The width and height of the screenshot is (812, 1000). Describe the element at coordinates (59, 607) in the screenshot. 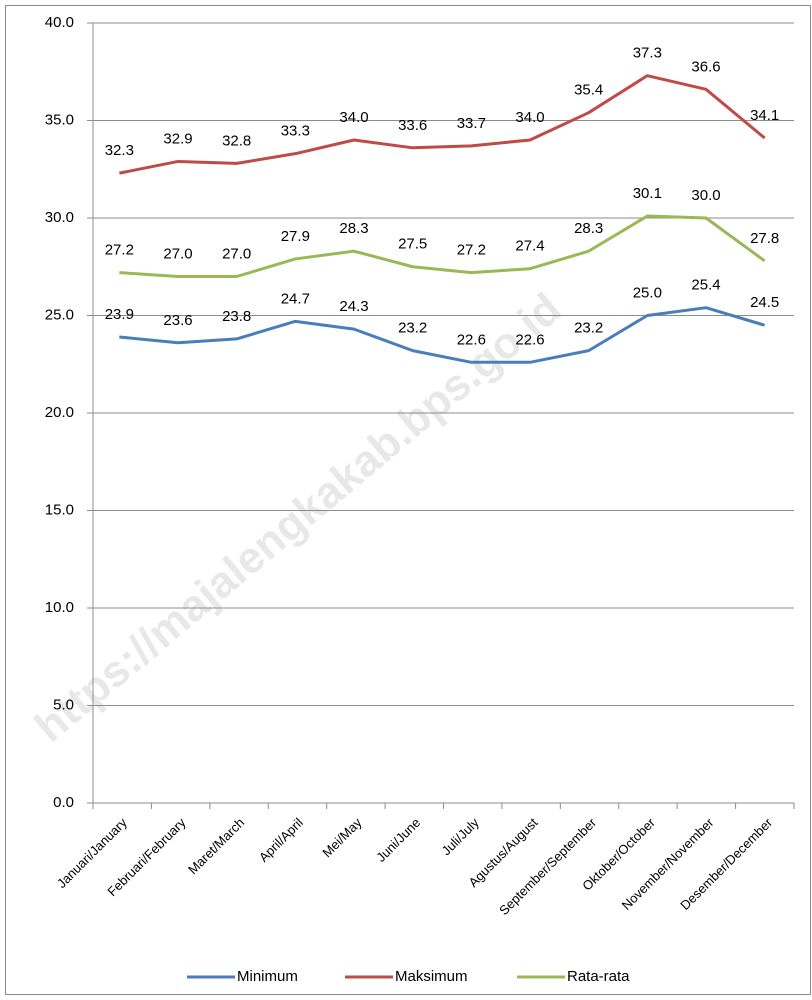

I see `y-tick-label: 10.0` at that location.